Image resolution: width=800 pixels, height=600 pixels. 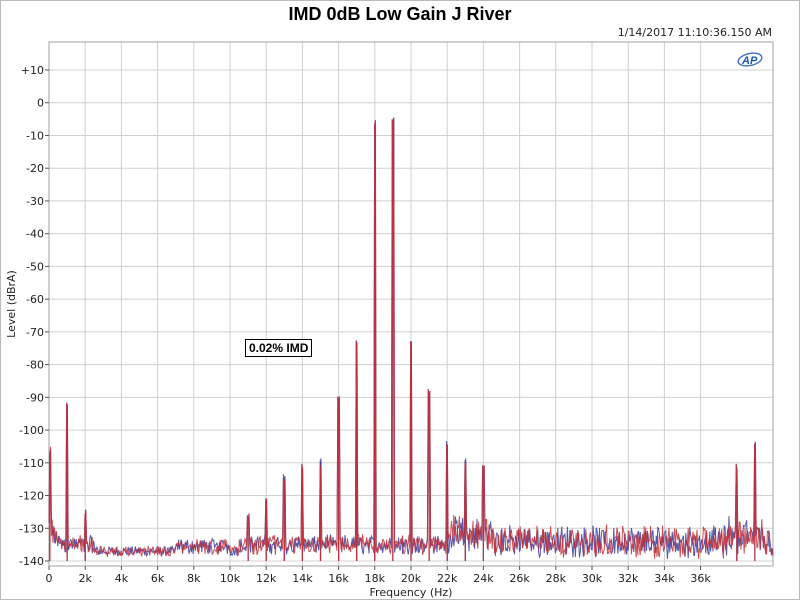 I want to click on y-tick-label: 0, so click(x=40, y=103).